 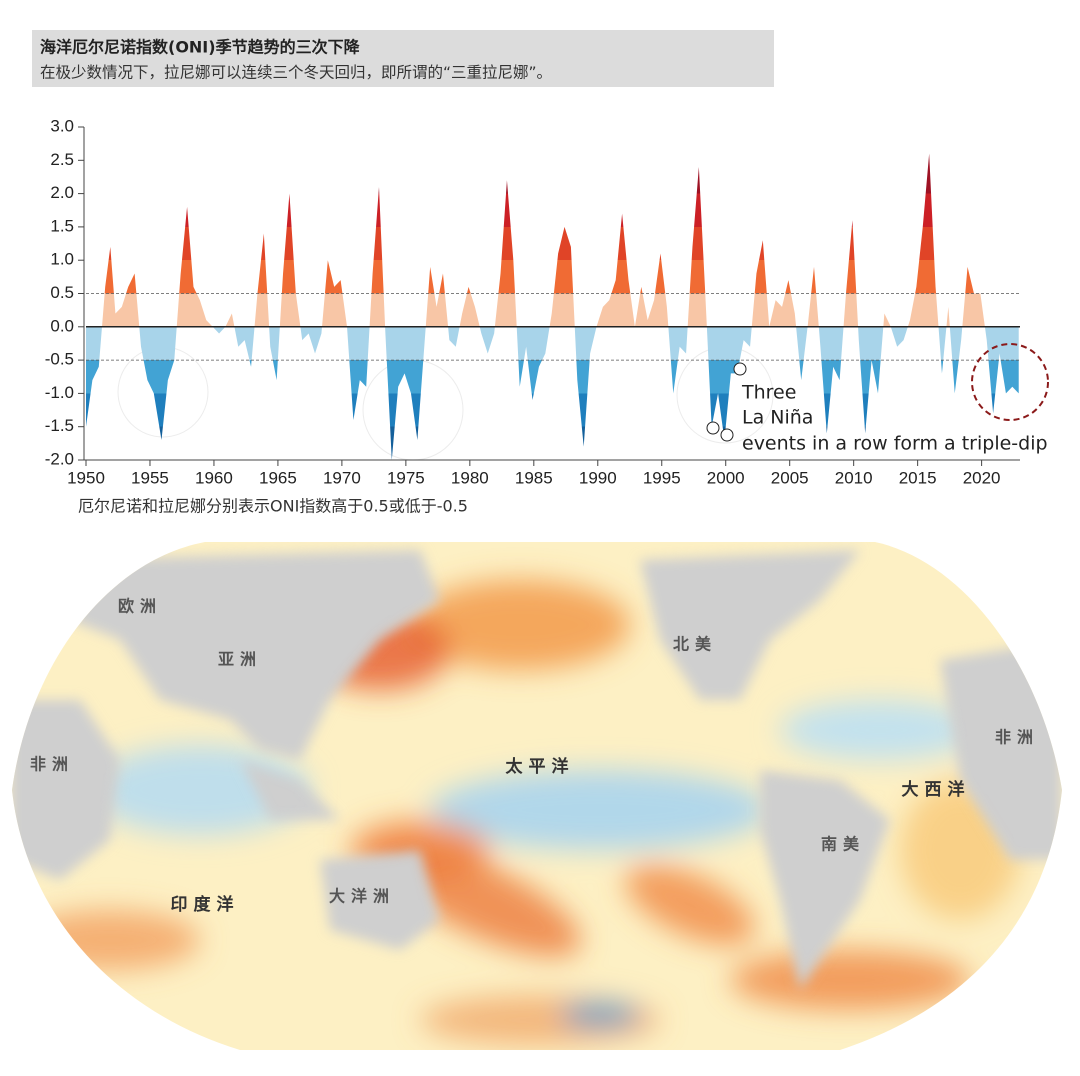 What do you see at coordinates (895, 444) in the screenshot?
I see `annotation: events in a row form a triple-dip` at bounding box center [895, 444].